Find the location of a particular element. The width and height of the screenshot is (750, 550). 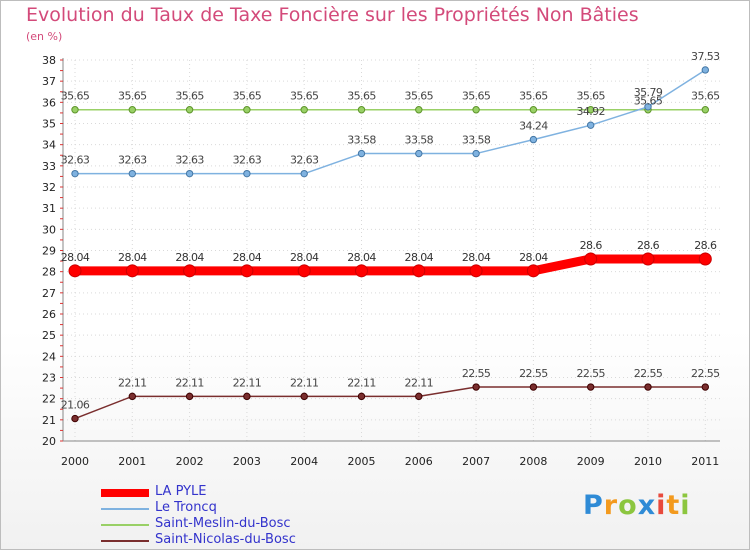

legend-label-la-pyle: LA PYLE is located at coordinates (181, 491).